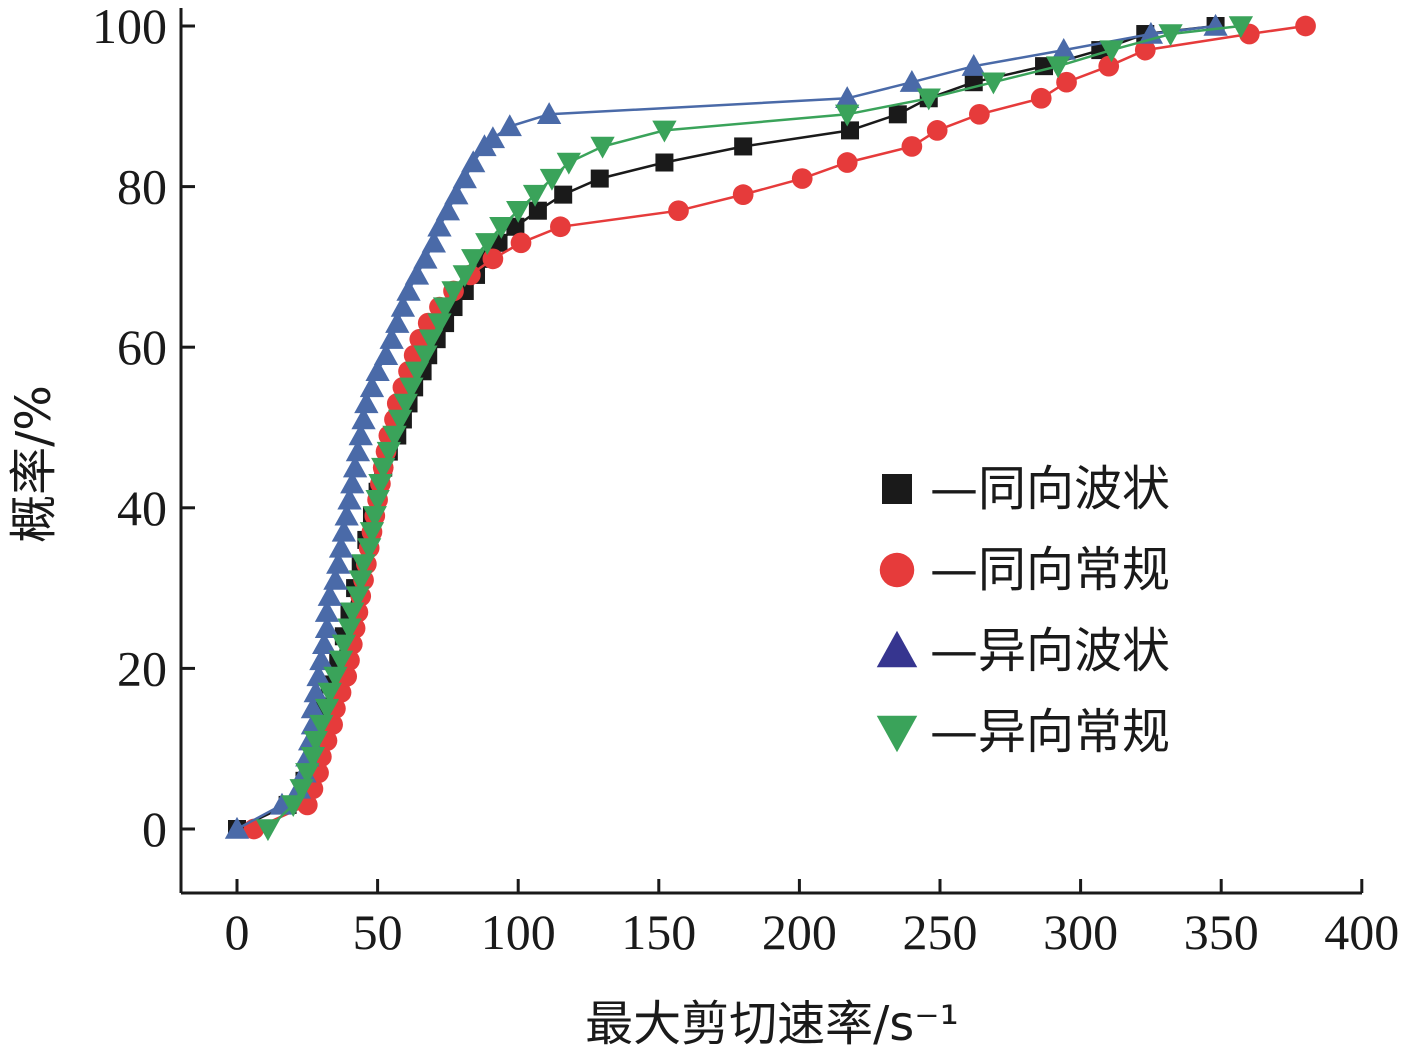  What do you see at coordinates (142, 187) in the screenshot?
I see `y-tick-label: 80` at bounding box center [142, 187].